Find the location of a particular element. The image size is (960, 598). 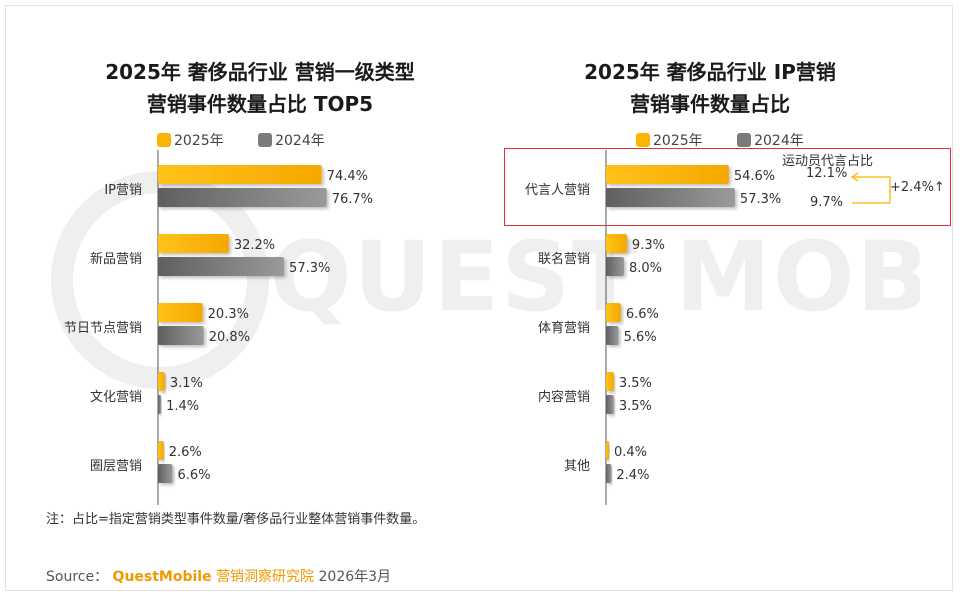

data-label-2024: 3.5% is located at coordinates (635, 406).